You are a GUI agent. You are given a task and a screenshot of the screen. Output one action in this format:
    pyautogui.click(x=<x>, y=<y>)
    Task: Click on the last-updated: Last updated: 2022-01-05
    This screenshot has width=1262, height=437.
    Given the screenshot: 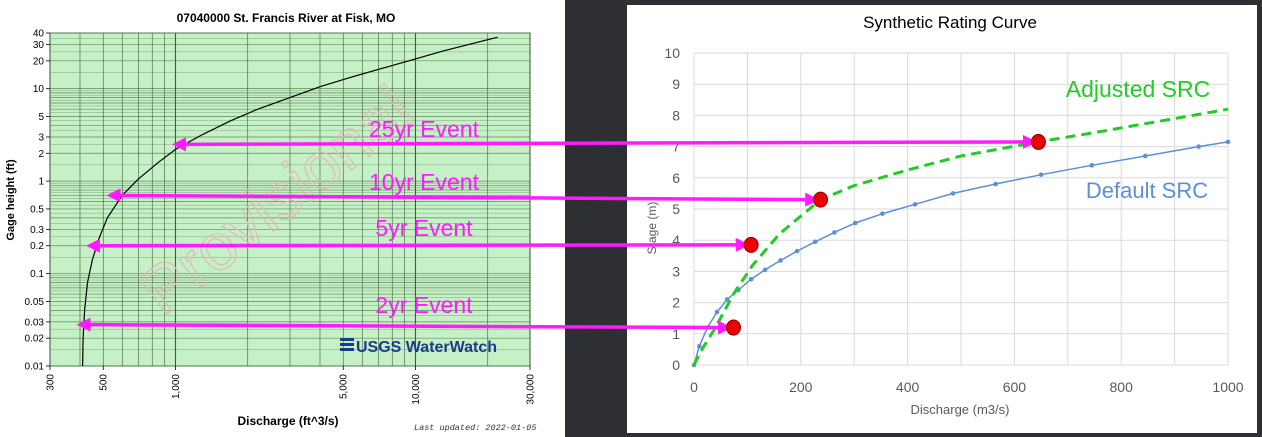 What is the action you would take?
    pyautogui.click(x=475, y=428)
    